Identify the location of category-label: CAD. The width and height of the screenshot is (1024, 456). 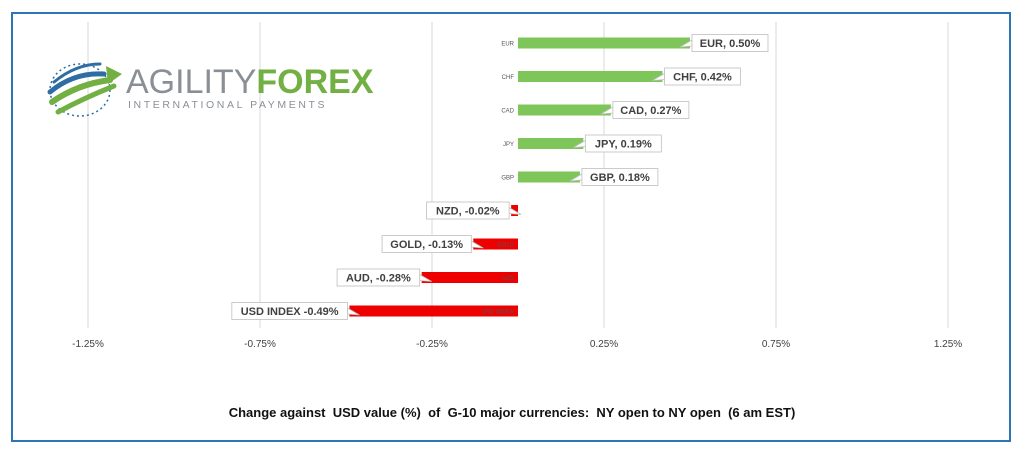
(507, 112).